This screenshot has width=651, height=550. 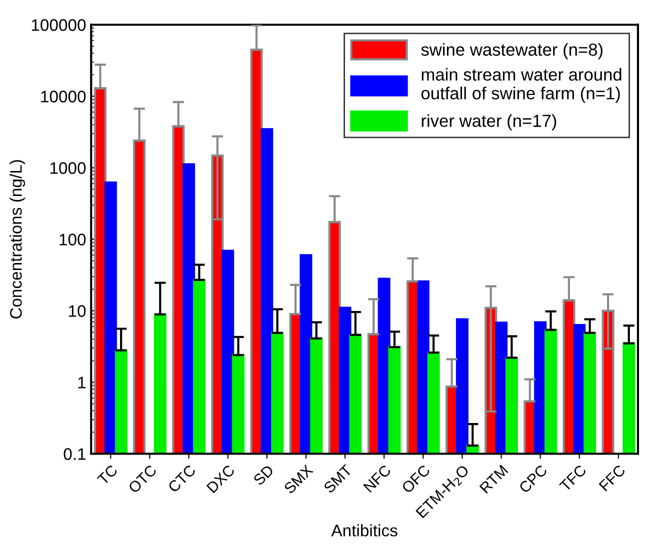 What do you see at coordinates (263, 475) in the screenshot?
I see `x-tick-label: SD` at bounding box center [263, 475].